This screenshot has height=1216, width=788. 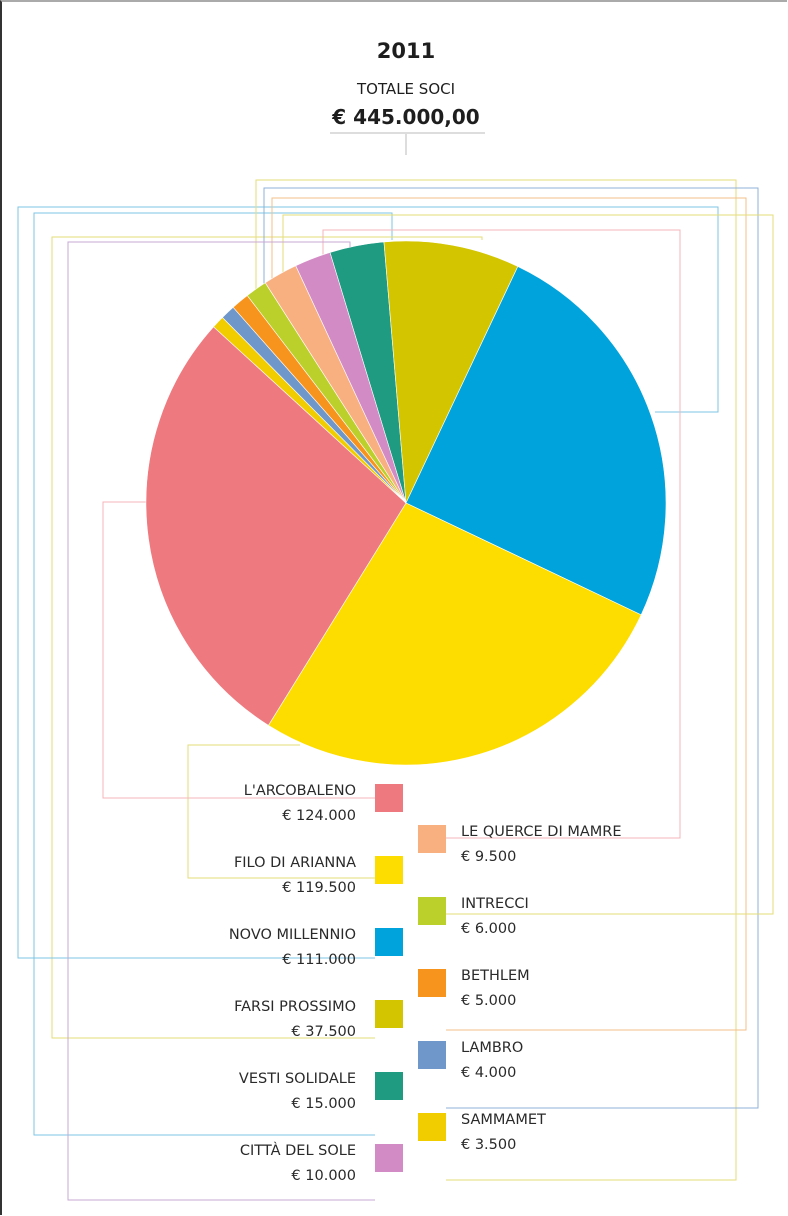 I want to click on legend-value-farsi-prossimo: € 37.500, so click(x=323, y=1032).